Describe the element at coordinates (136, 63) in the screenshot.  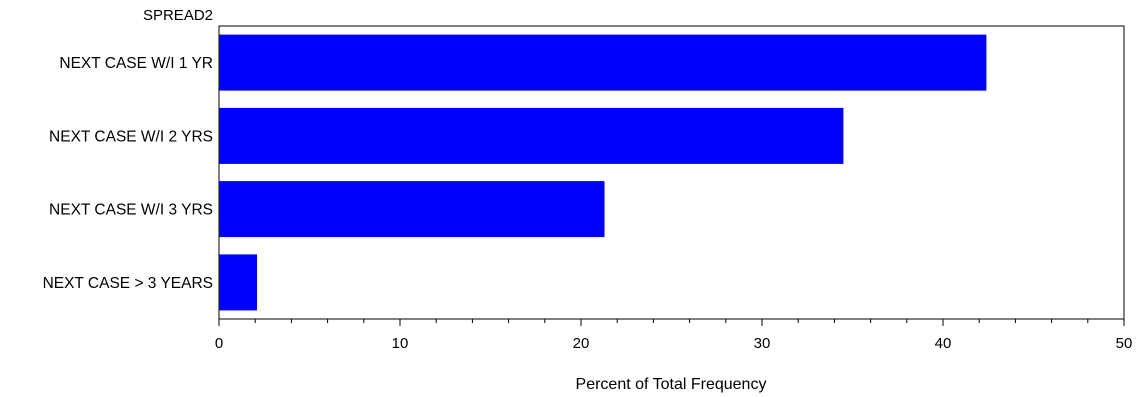
I see `category-label-1: NEXT CASE W/I 1 YR` at that location.